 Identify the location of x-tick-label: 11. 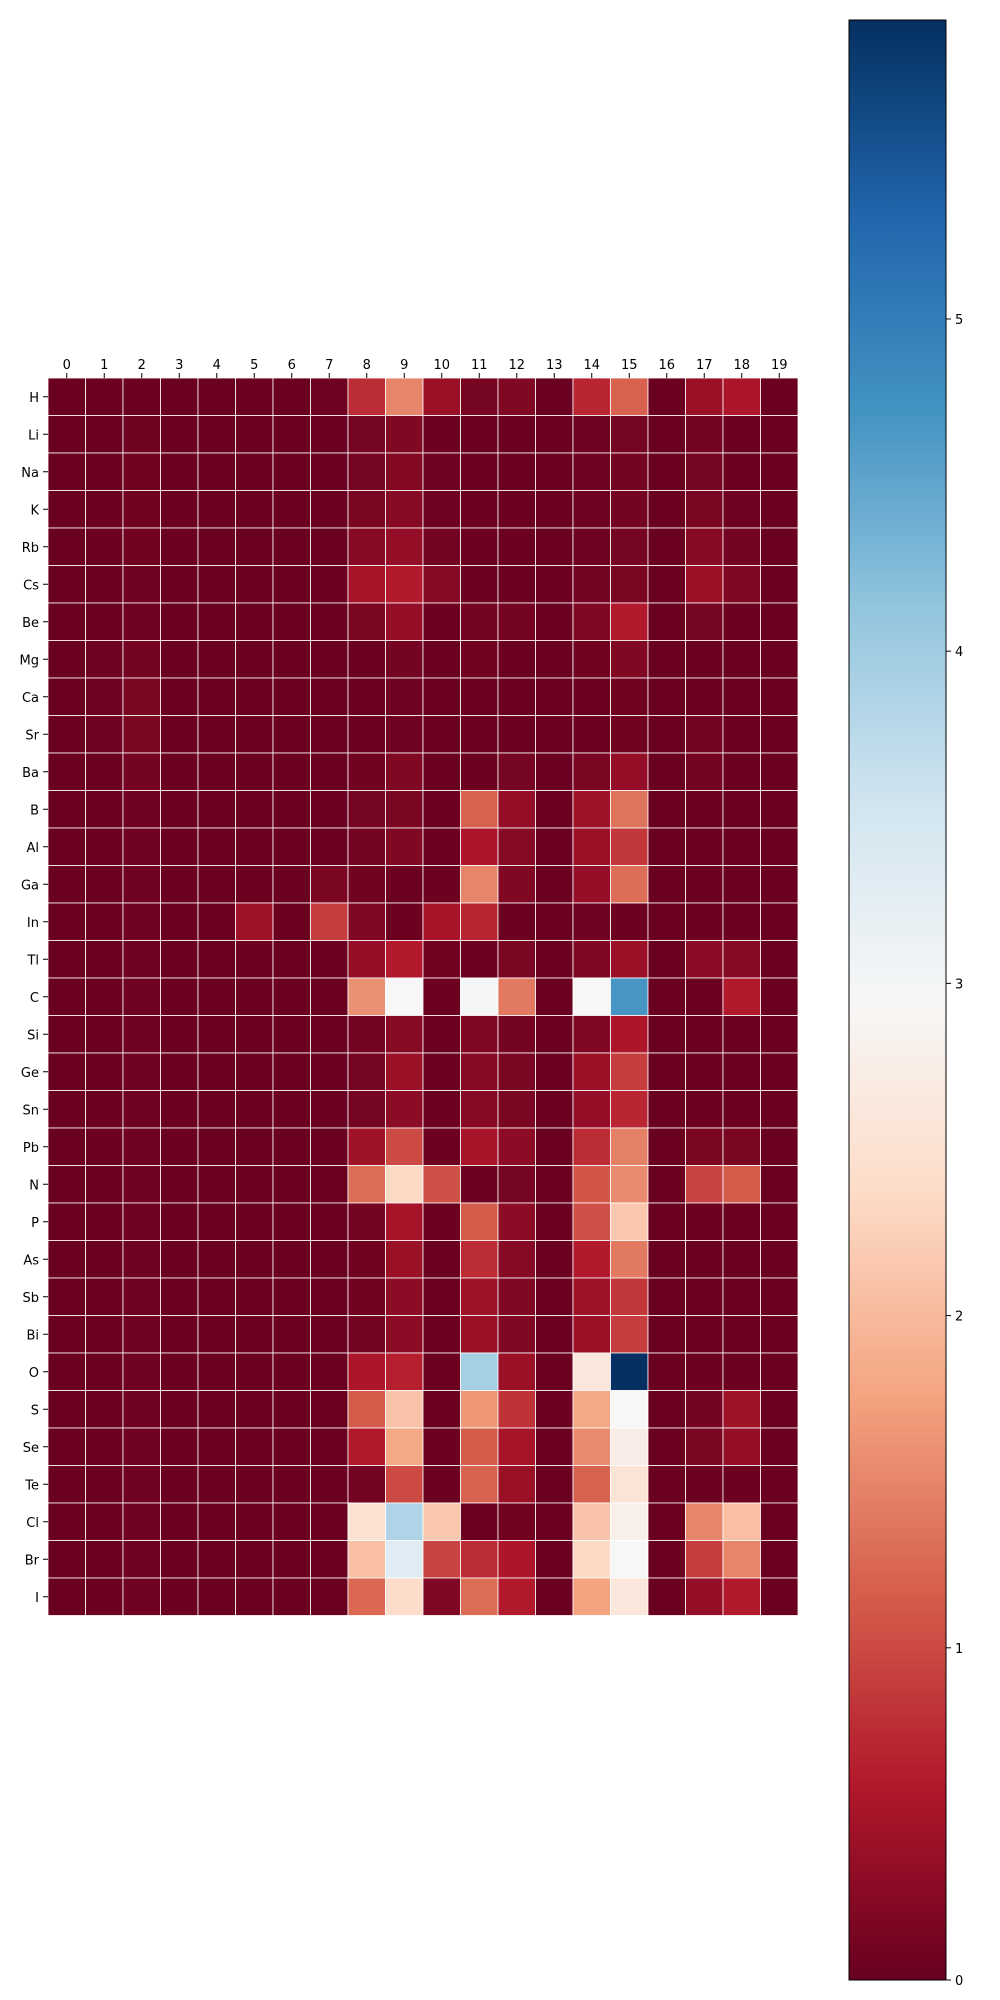
(479, 365).